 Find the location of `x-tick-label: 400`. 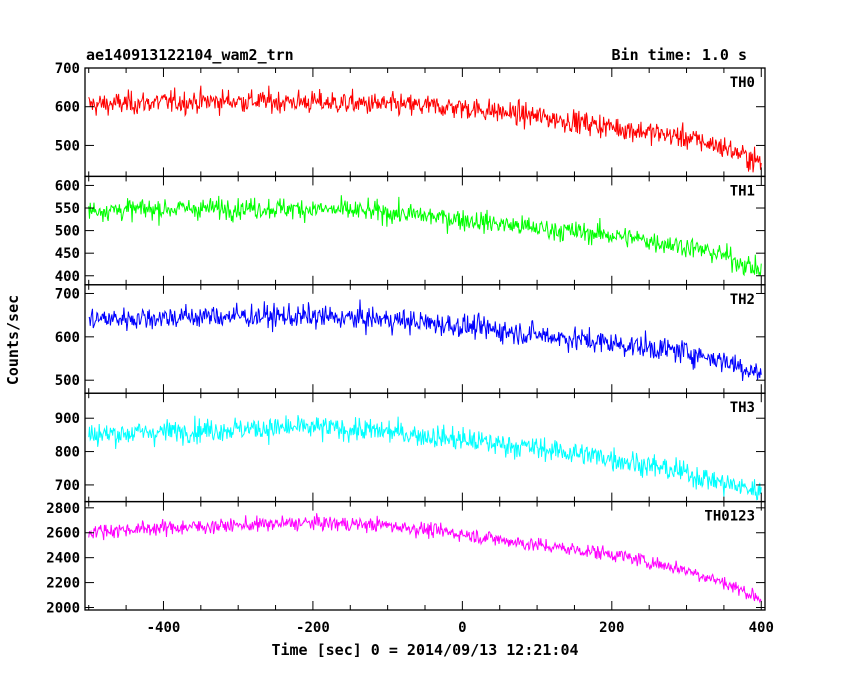

x-tick-label: 400 is located at coordinates (761, 628).